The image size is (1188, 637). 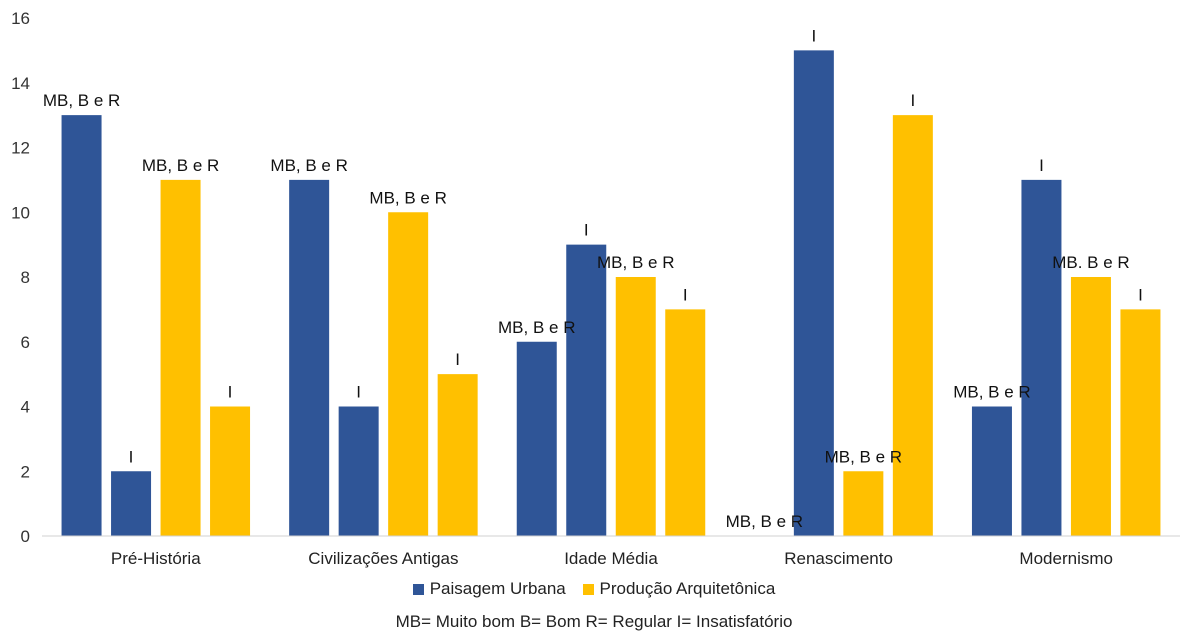 I want to click on legend-item-producao-arquitetonica: Produção Arquitetônica, so click(x=679, y=589).